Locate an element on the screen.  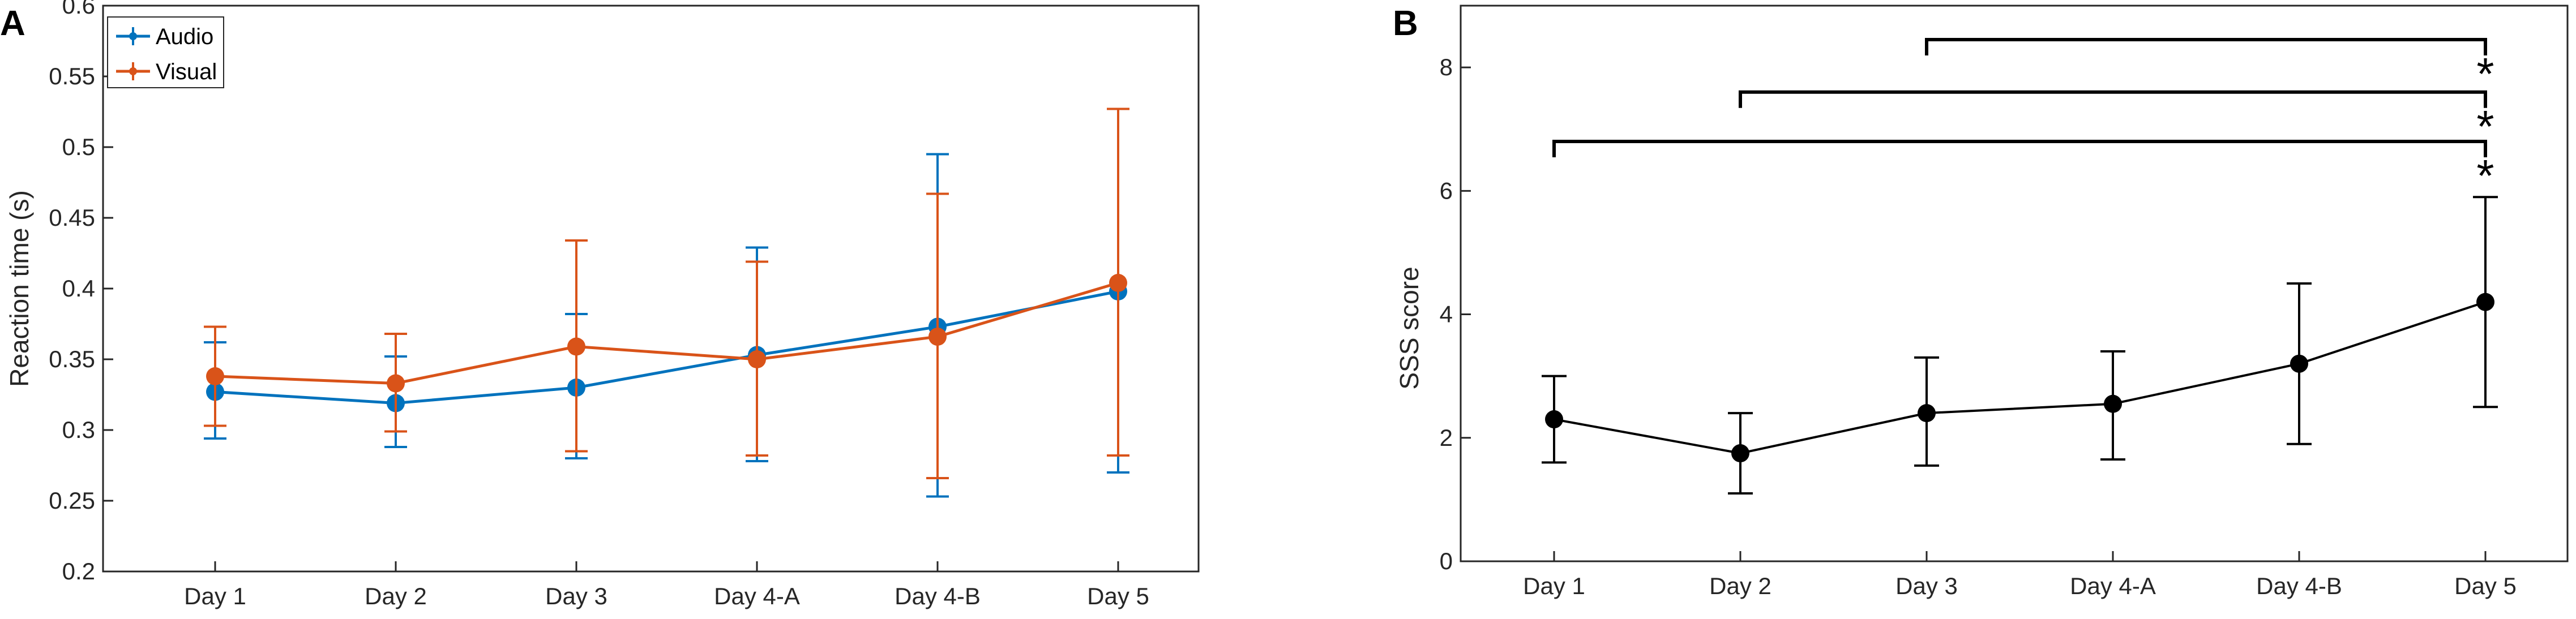
y-tick-label: 0.3 is located at coordinates (78, 429).